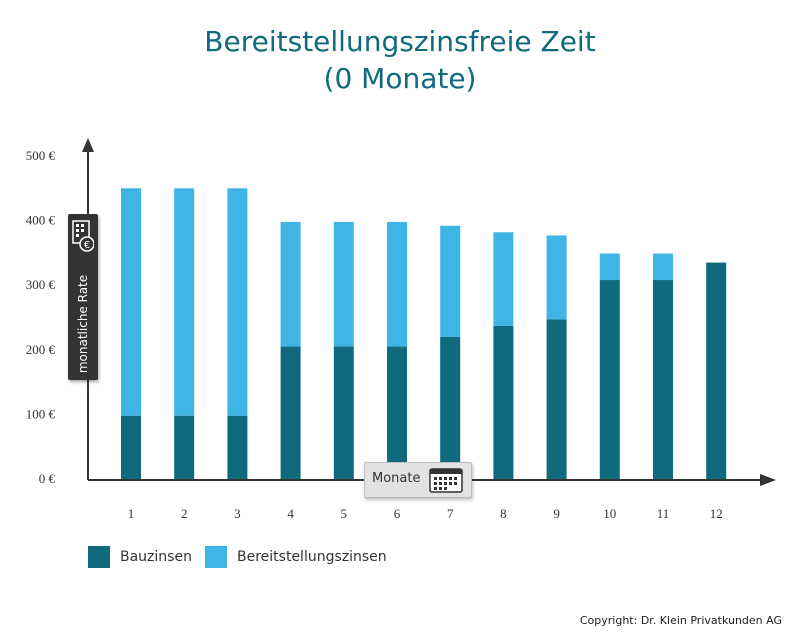 This screenshot has width=800, height=639. Describe the element at coordinates (83, 239) in the screenshot. I see `calculator-euro-icon: €` at that location.